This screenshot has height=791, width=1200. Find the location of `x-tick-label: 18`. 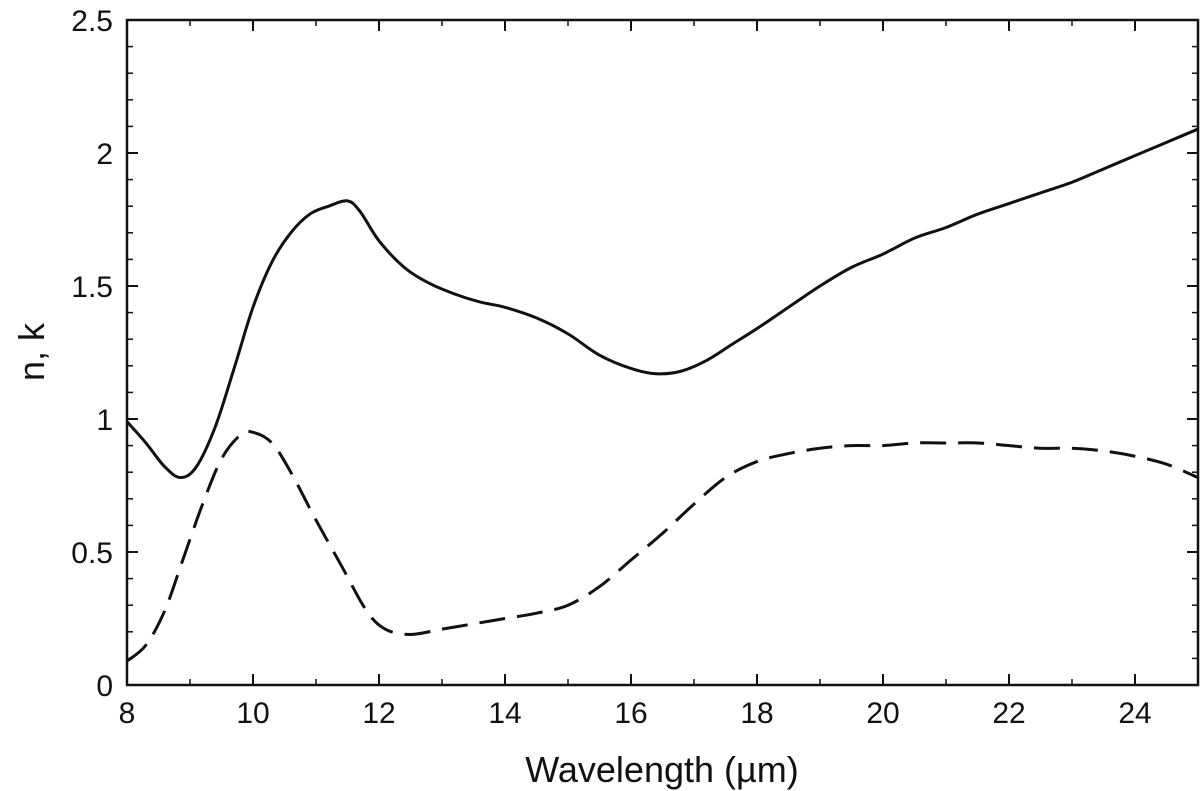

x-tick-label: 18 is located at coordinates (756, 713).